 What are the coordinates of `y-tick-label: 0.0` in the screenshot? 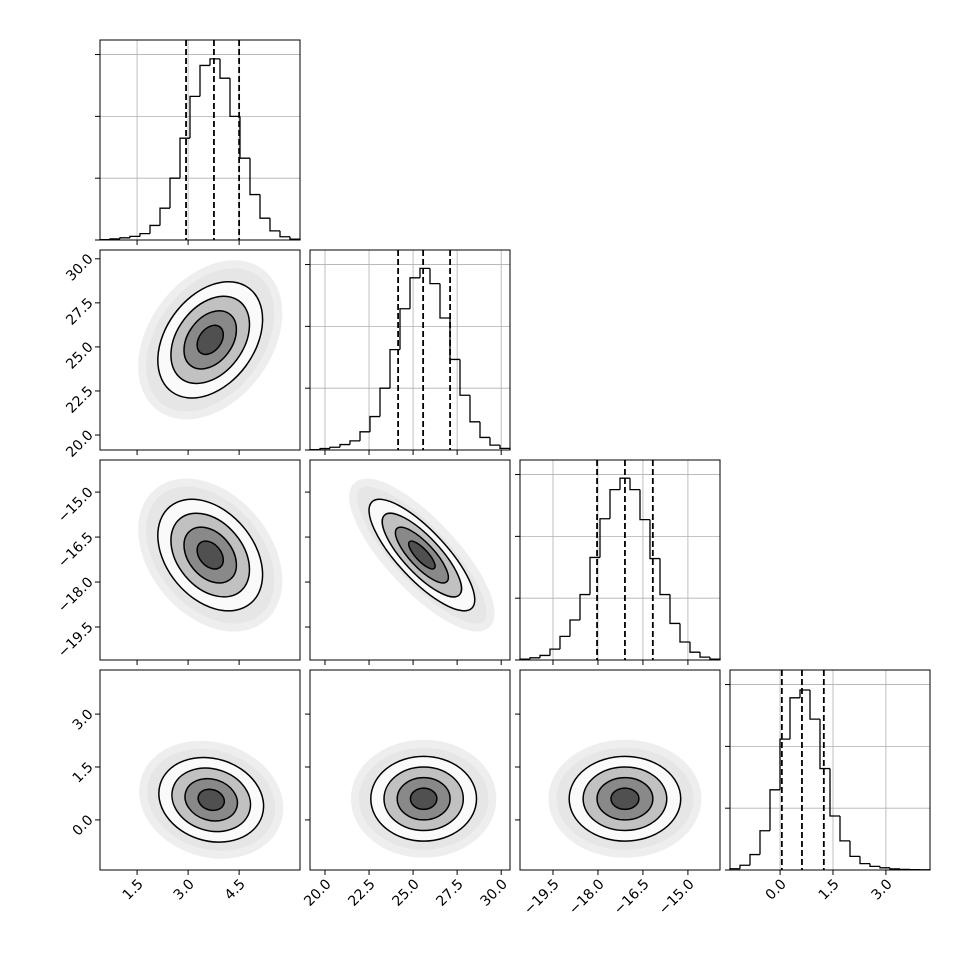 It's located at (83, 825).